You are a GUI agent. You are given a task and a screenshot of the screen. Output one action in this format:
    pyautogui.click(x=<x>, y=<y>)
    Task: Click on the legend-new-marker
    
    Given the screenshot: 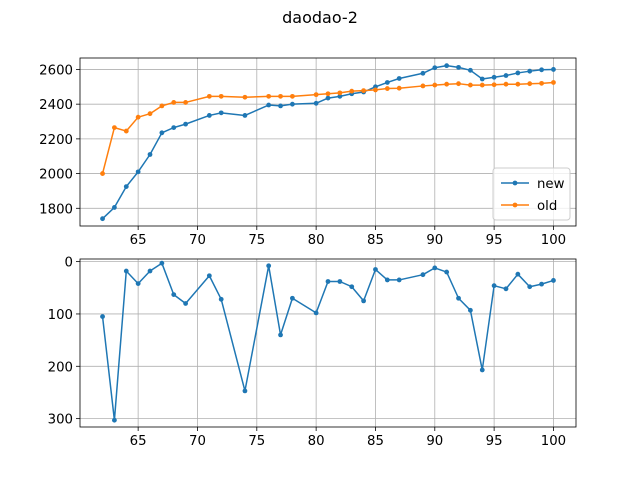 What is the action you would take?
    pyautogui.click(x=515, y=183)
    